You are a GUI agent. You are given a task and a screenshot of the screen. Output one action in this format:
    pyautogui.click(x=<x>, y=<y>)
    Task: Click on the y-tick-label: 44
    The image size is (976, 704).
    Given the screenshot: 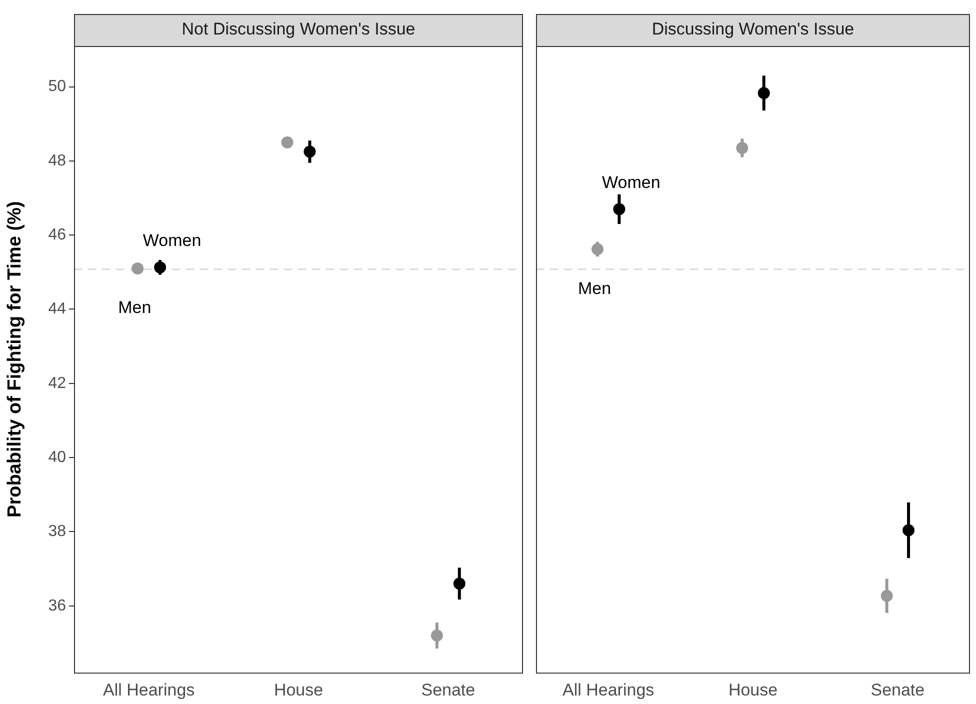 What is the action you would take?
    pyautogui.click(x=57, y=309)
    